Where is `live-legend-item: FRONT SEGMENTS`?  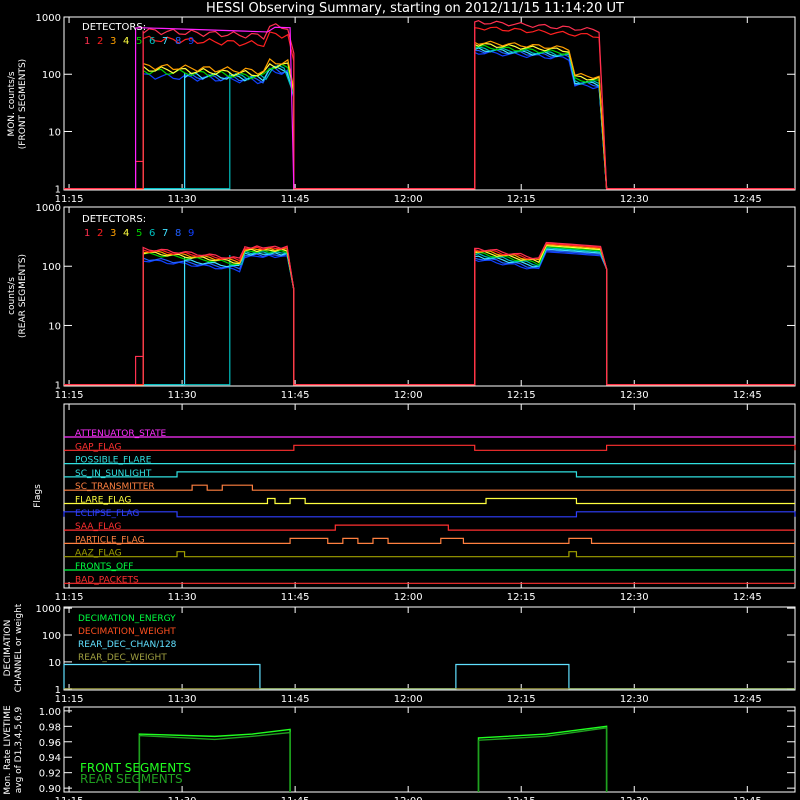
live-legend-item: FRONT SEGMENTS is located at coordinates (135, 768).